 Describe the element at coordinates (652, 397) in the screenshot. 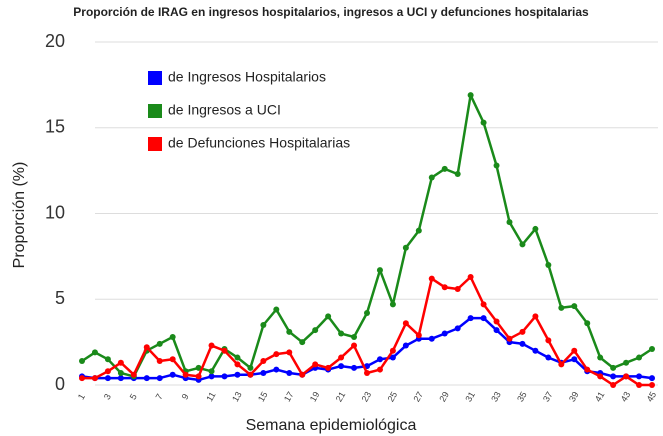

I see `x-tick-label: 45` at that location.